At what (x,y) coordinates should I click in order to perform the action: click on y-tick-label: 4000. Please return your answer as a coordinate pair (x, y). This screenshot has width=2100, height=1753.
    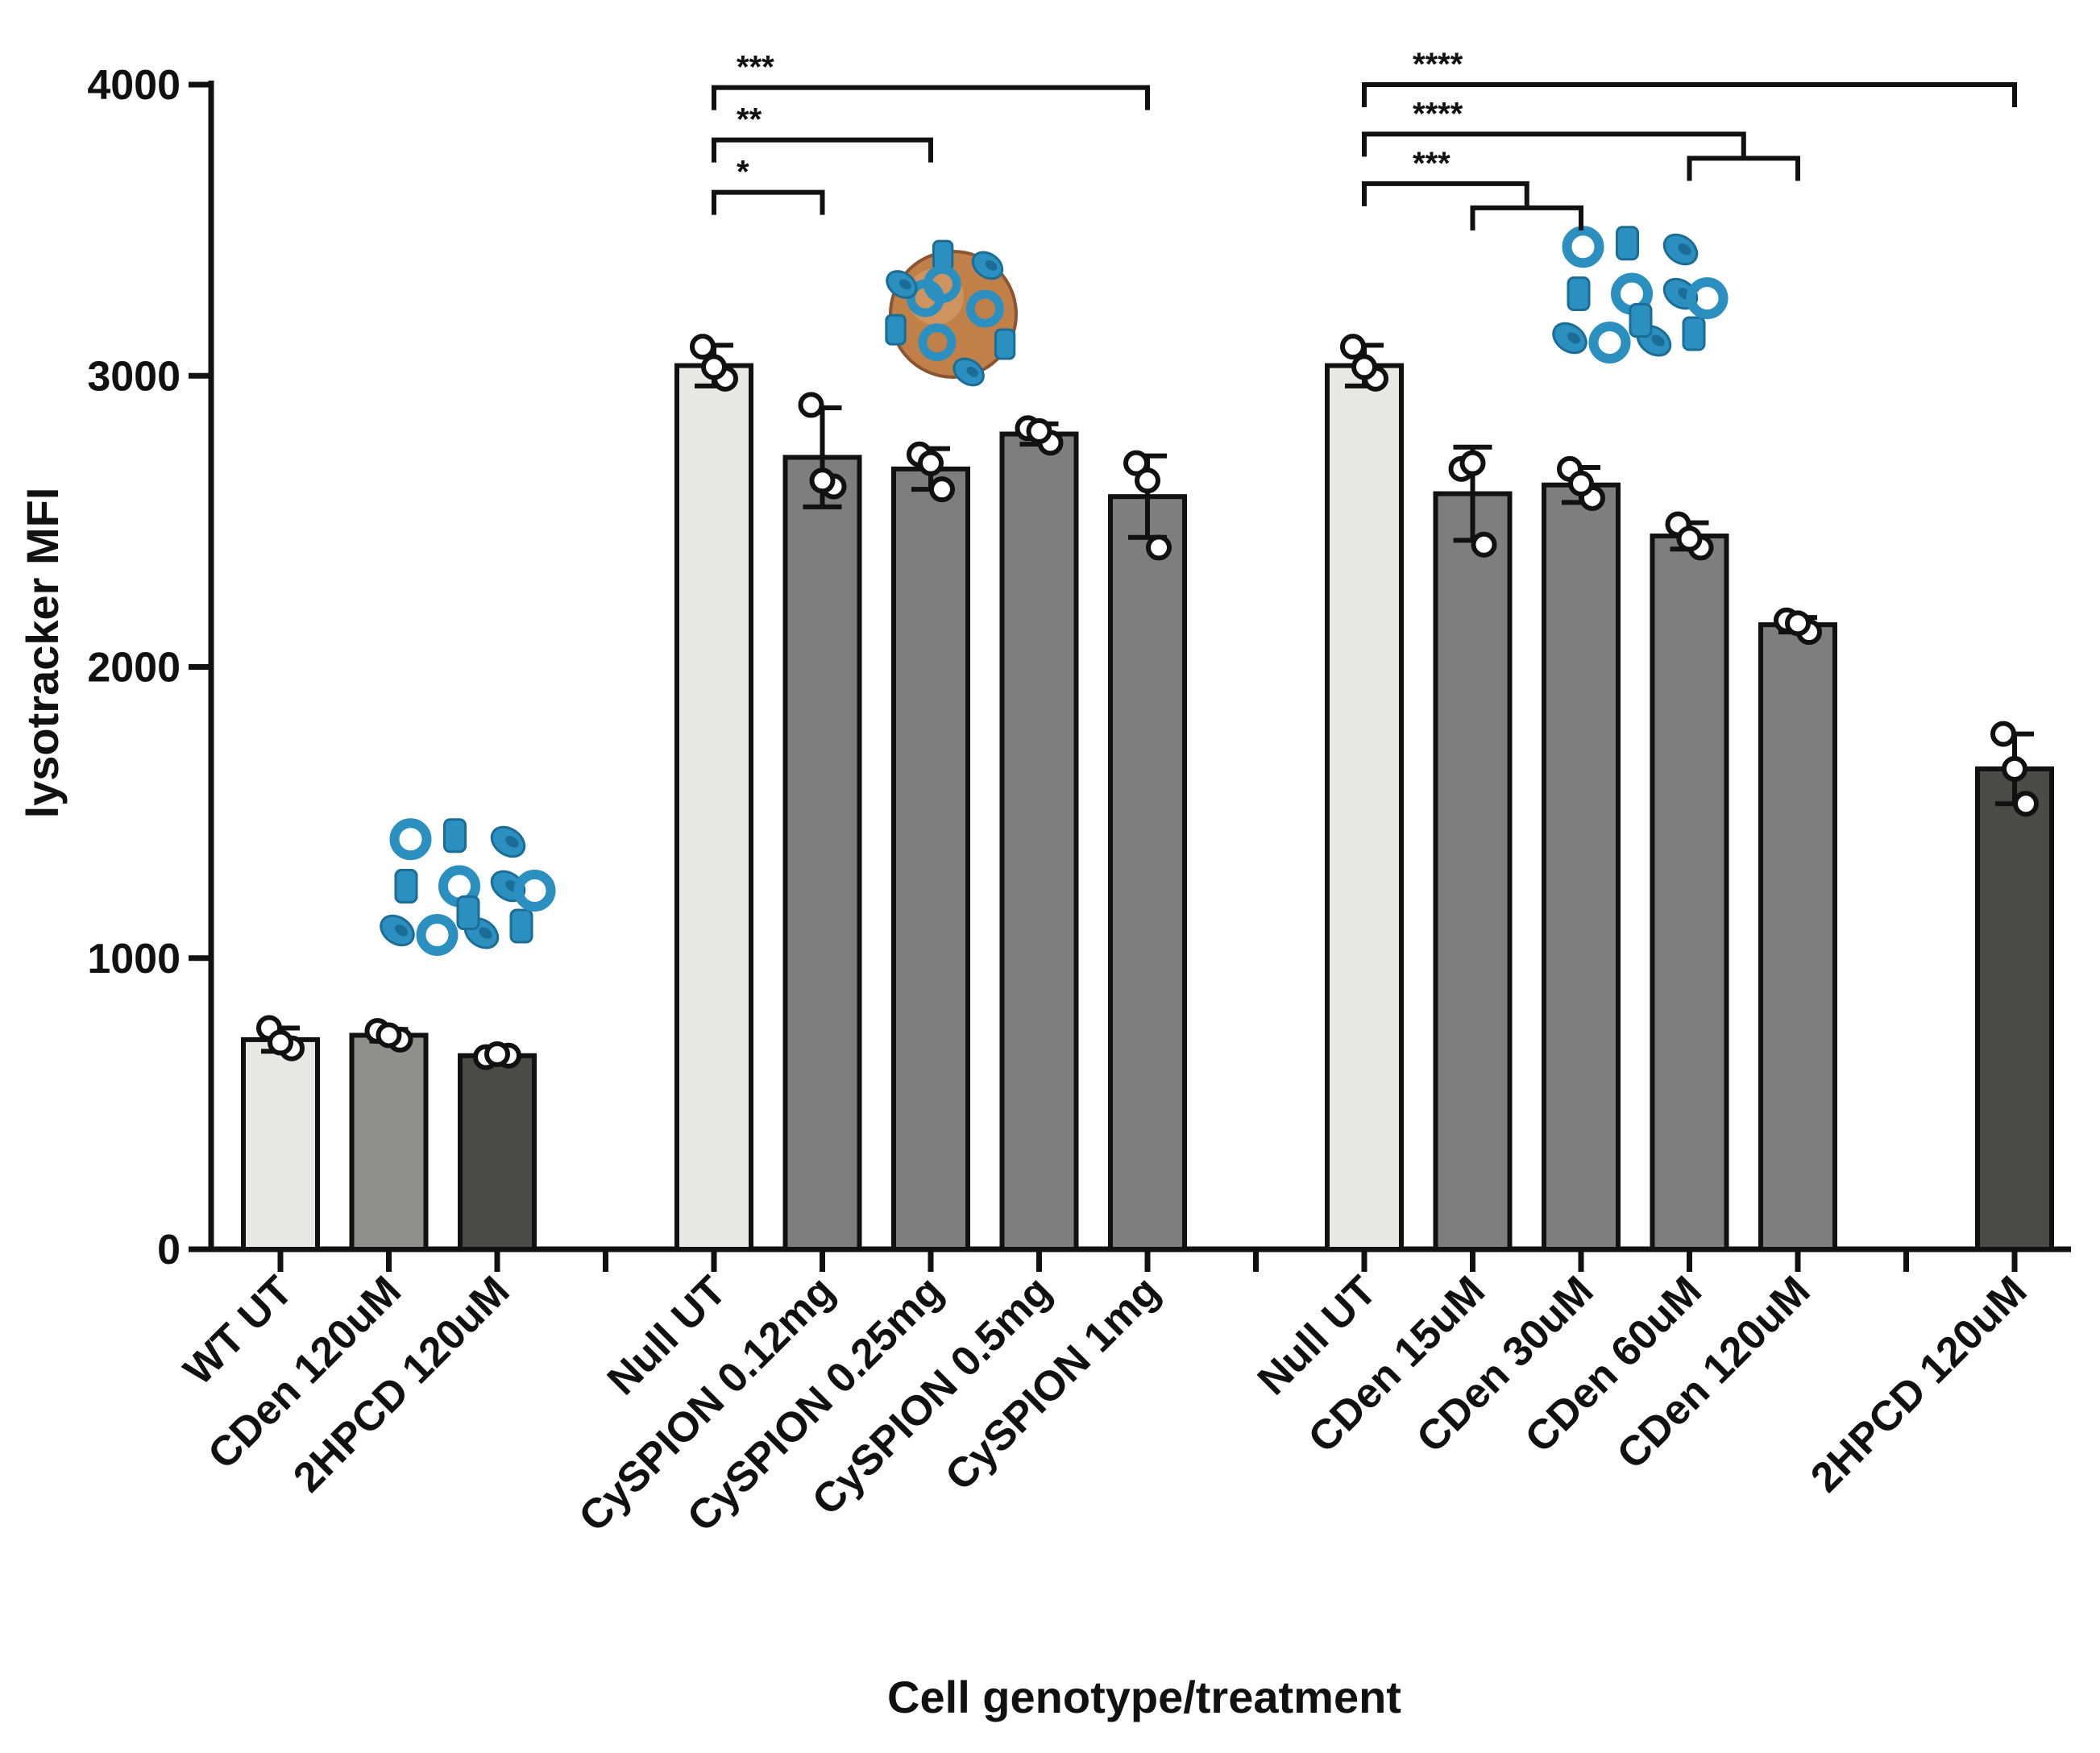
    Looking at the image, I should click on (134, 85).